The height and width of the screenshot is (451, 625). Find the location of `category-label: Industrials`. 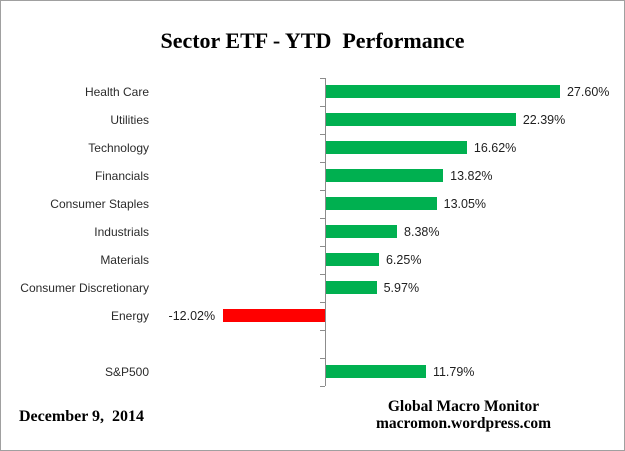

category-label: Industrials is located at coordinates (121, 232).